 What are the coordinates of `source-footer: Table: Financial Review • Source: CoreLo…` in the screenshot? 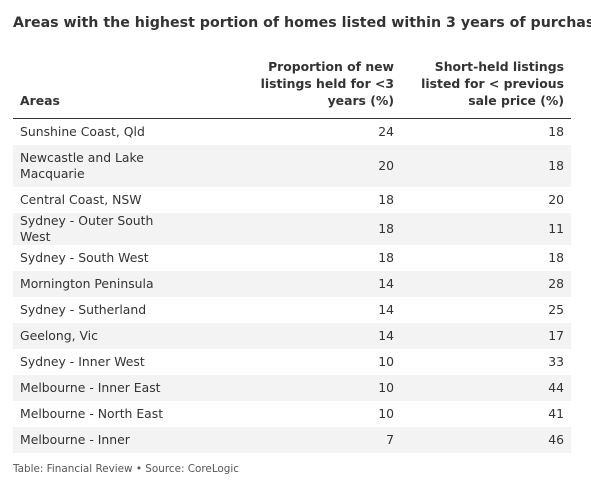 It's located at (126, 469).